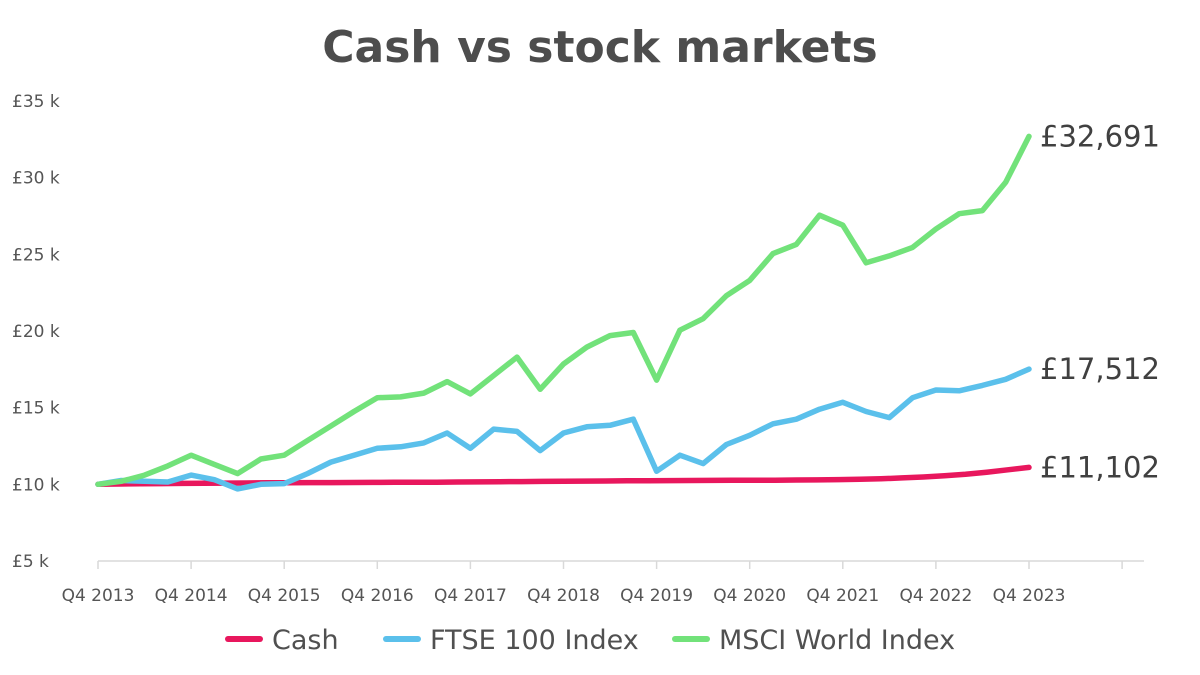 Image resolution: width=1200 pixels, height=675 pixels. I want to click on x-tick-label: Q4 2021, so click(842, 596).